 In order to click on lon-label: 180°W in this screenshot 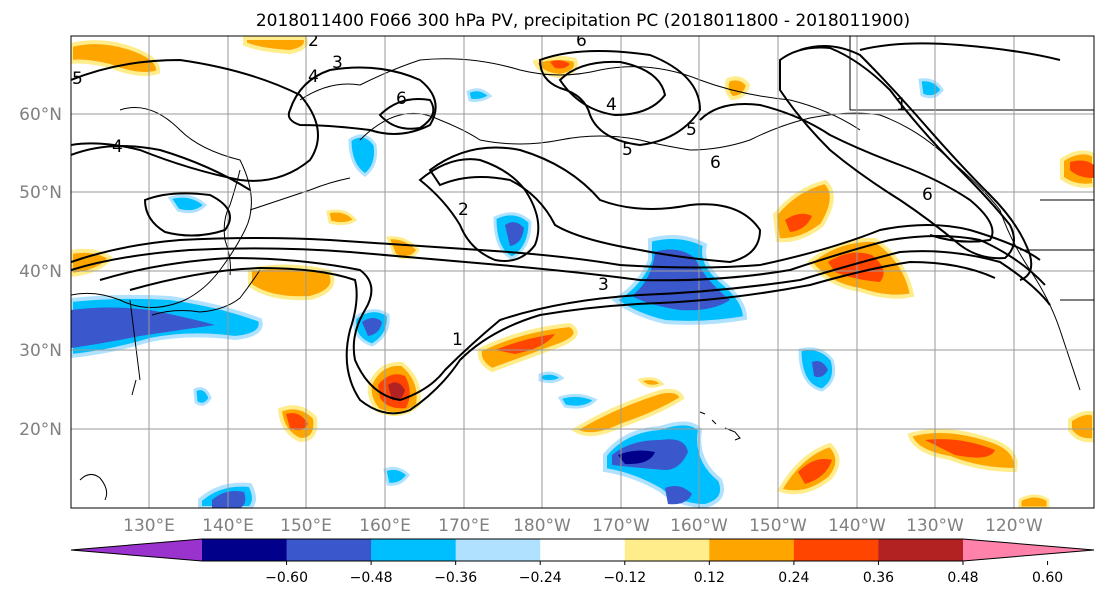, I will do `click(542, 526)`.